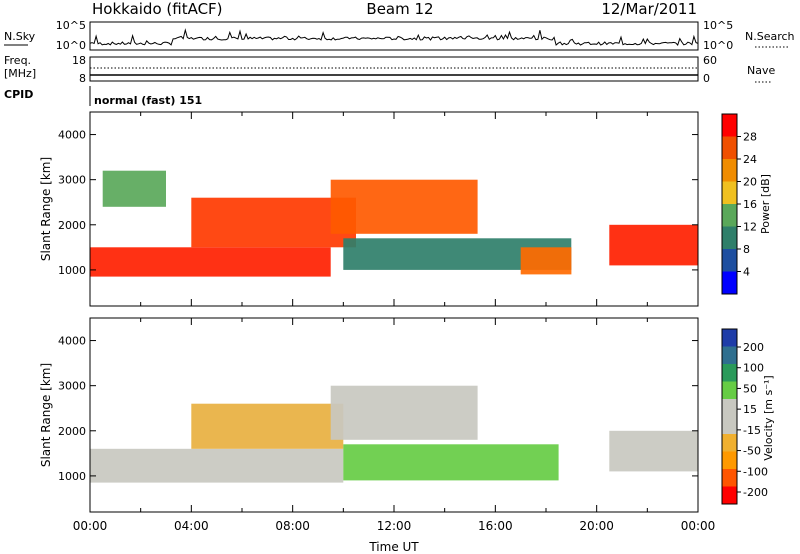 Image resolution: width=800 pixels, height=554 pixels. I want to click on velocity-cb-tick-label-3: 15, so click(750, 409).